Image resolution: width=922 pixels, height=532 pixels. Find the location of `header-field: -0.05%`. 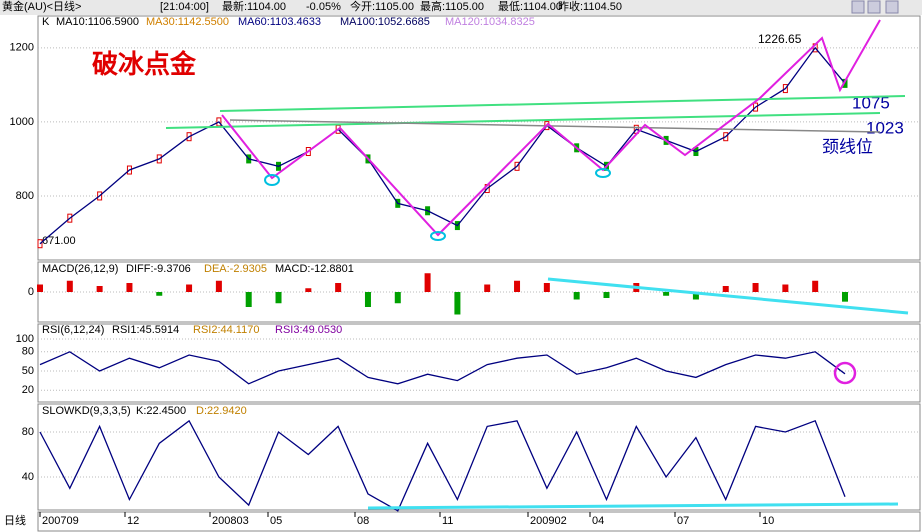

header-field: -0.05% is located at coordinates (323, 7).